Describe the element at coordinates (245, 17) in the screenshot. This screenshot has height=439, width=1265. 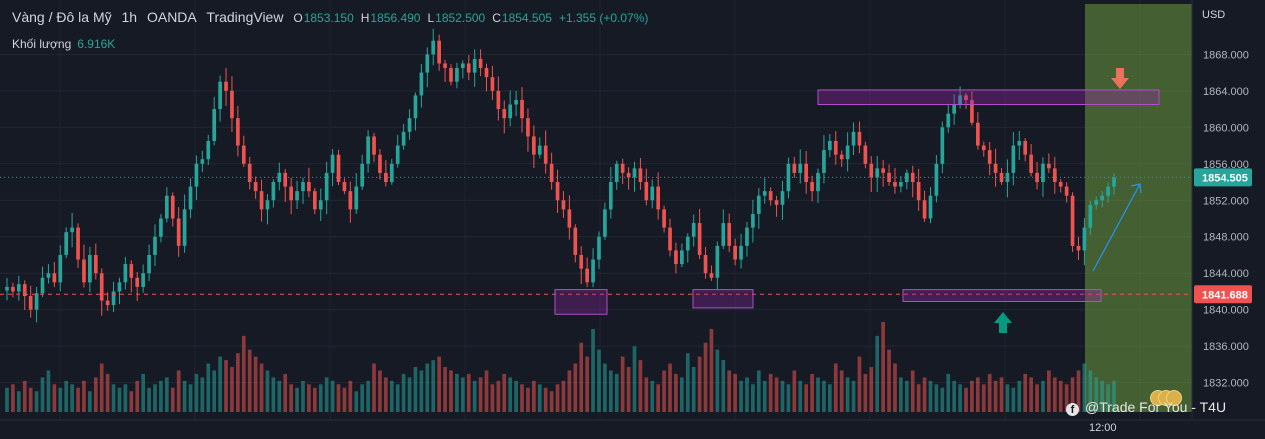
I see `platform-label: TradingView` at that location.